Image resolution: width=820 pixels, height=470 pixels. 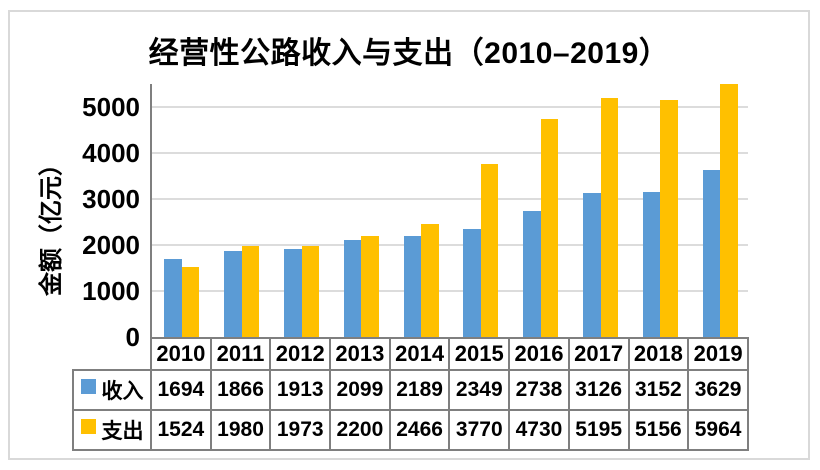 What do you see at coordinates (240, 390) in the screenshot?
I see `value-cell-收入-2011: 1866` at bounding box center [240, 390].